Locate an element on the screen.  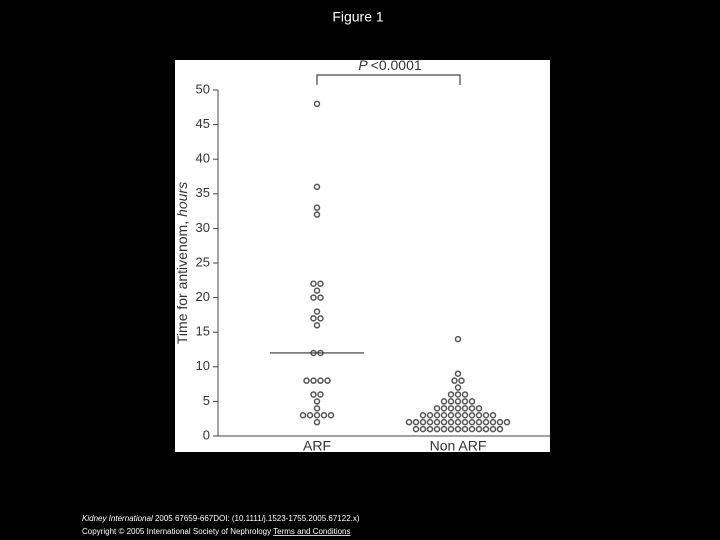
y-axis-label: Time for antivenom, hours is located at coordinates (182, 263).